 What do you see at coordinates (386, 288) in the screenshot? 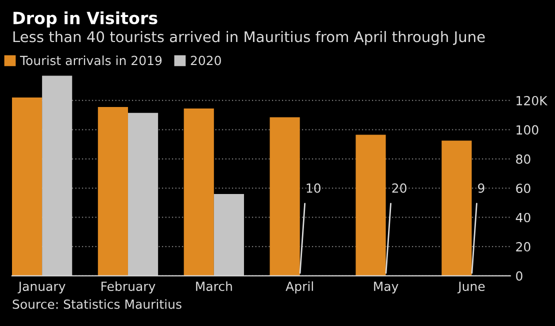
I see `x-tick-label: May` at bounding box center [386, 288].